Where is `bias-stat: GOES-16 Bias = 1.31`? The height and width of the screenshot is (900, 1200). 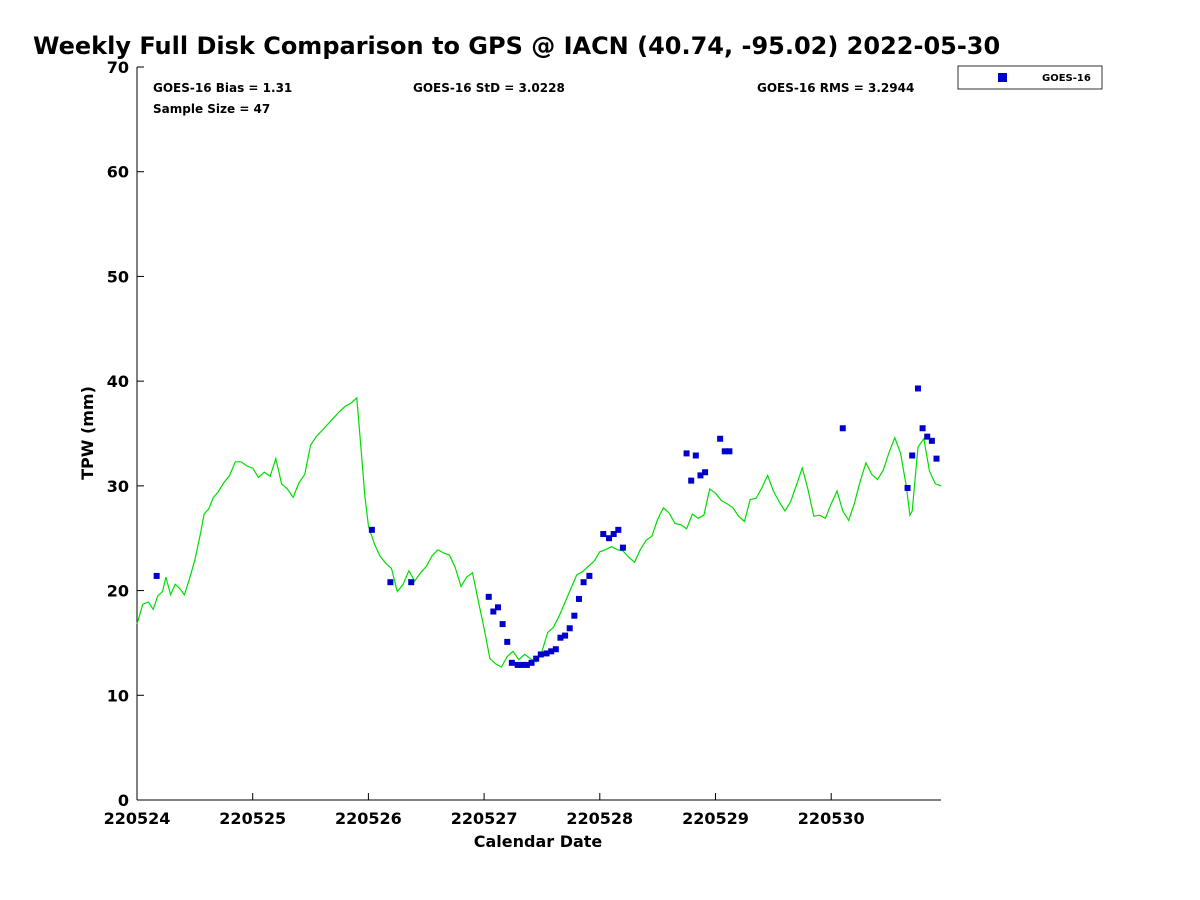
bias-stat: GOES-16 Bias = 1.31 is located at coordinates (222, 88).